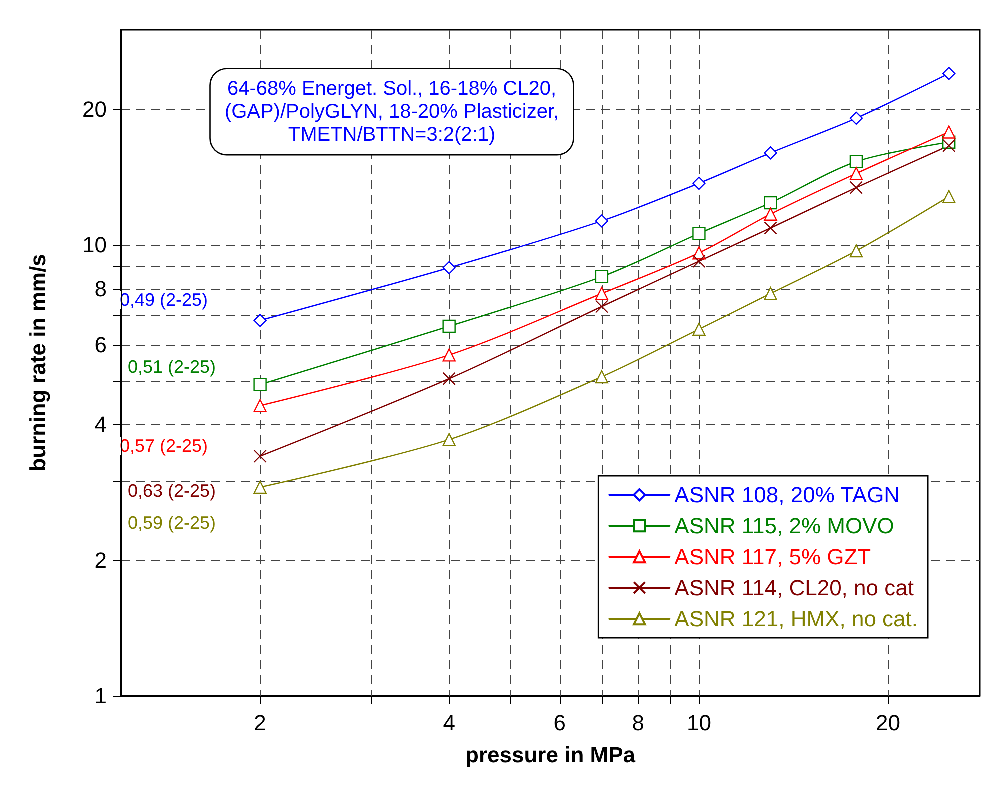 This screenshot has height=793, width=998. What do you see at coordinates (100, 289) in the screenshot?
I see `y-tick-label: 8` at bounding box center [100, 289].